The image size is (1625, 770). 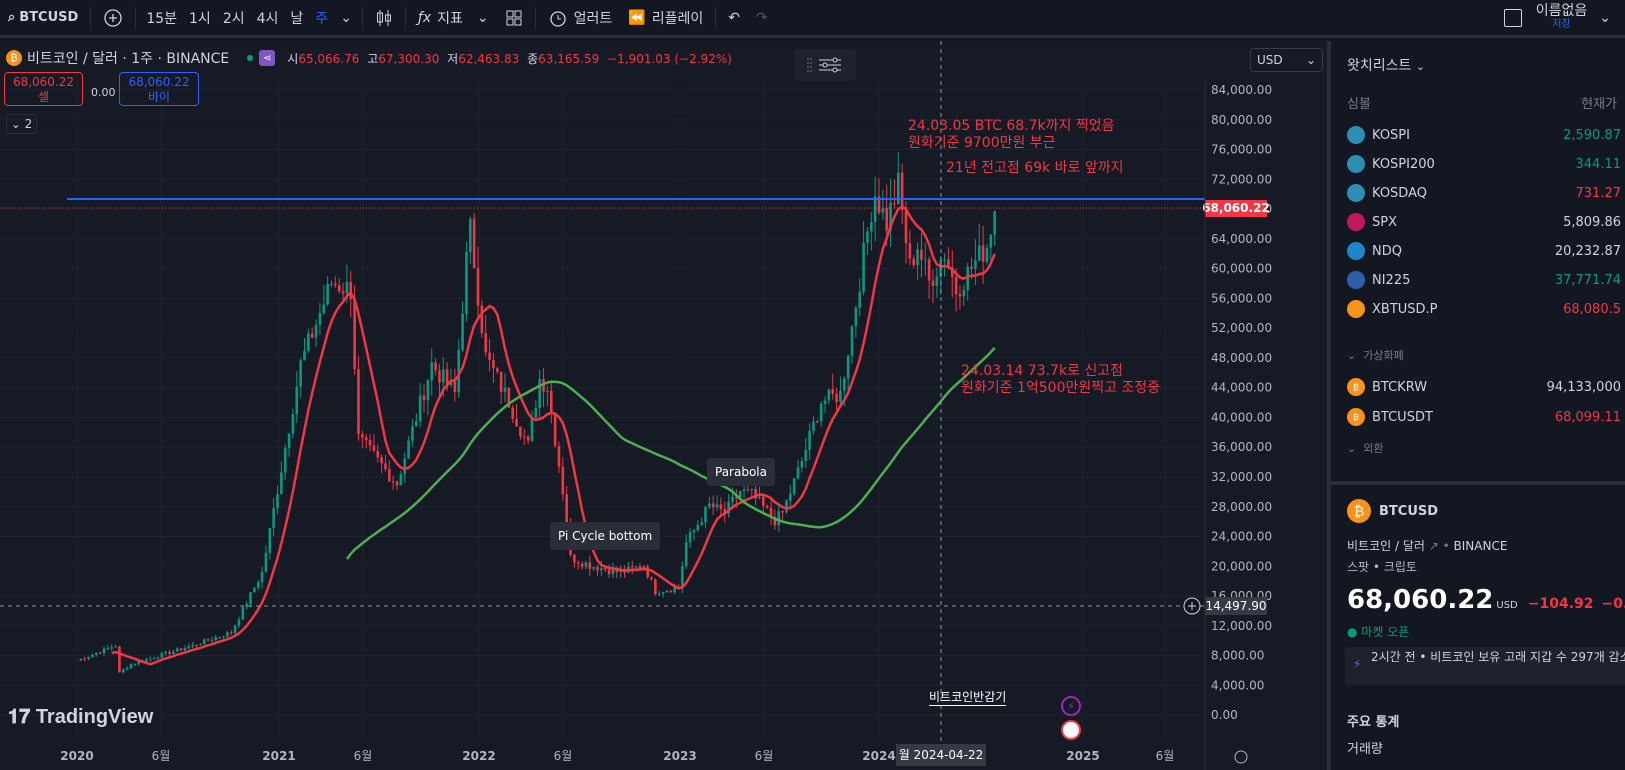 I want to click on annotation-march-14: 24.03.14 73.7k로 신고점 원화기준 1억500만원찍고 조정중, so click(x=1060, y=380).